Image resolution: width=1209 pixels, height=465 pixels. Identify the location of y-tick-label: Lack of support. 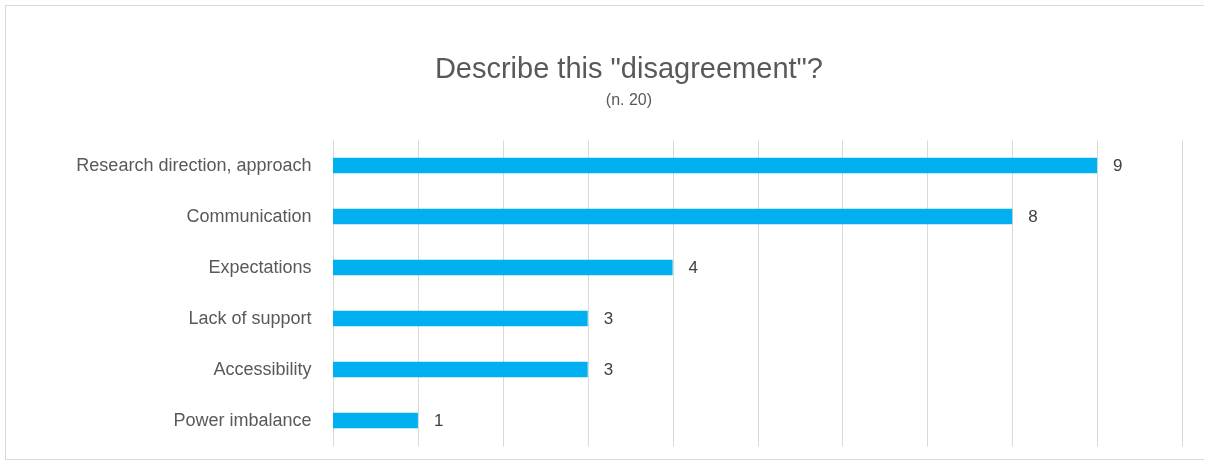
(250, 317).